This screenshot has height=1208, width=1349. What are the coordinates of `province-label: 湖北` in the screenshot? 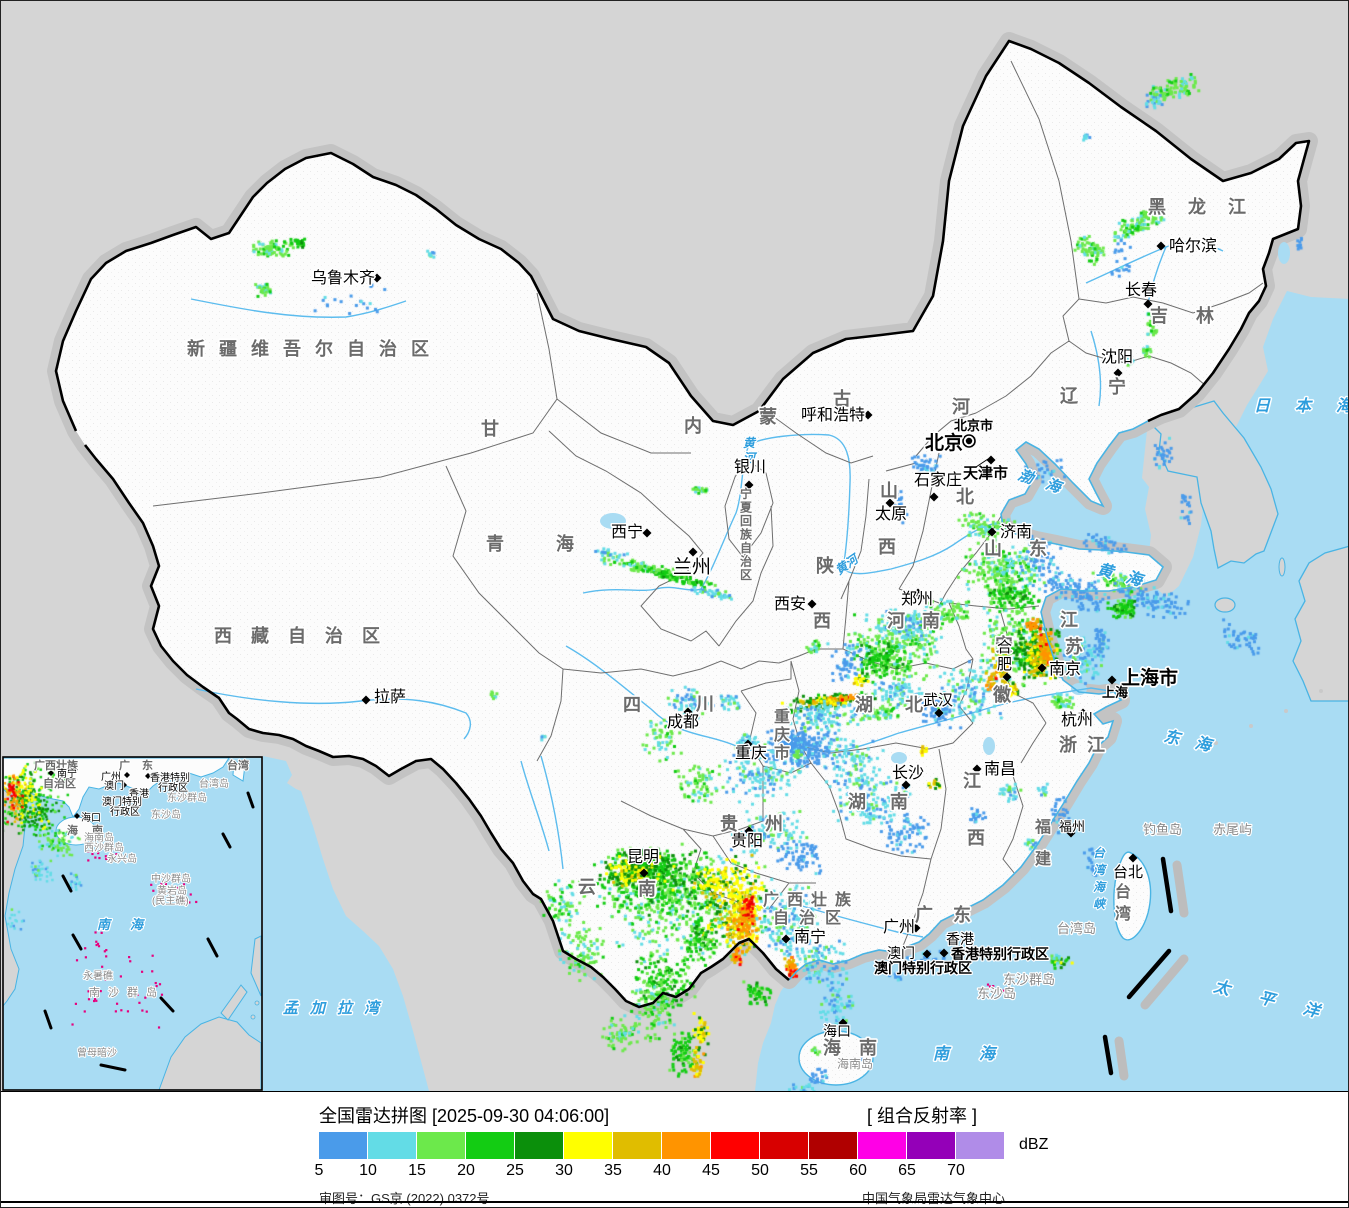 It's located at (905, 705).